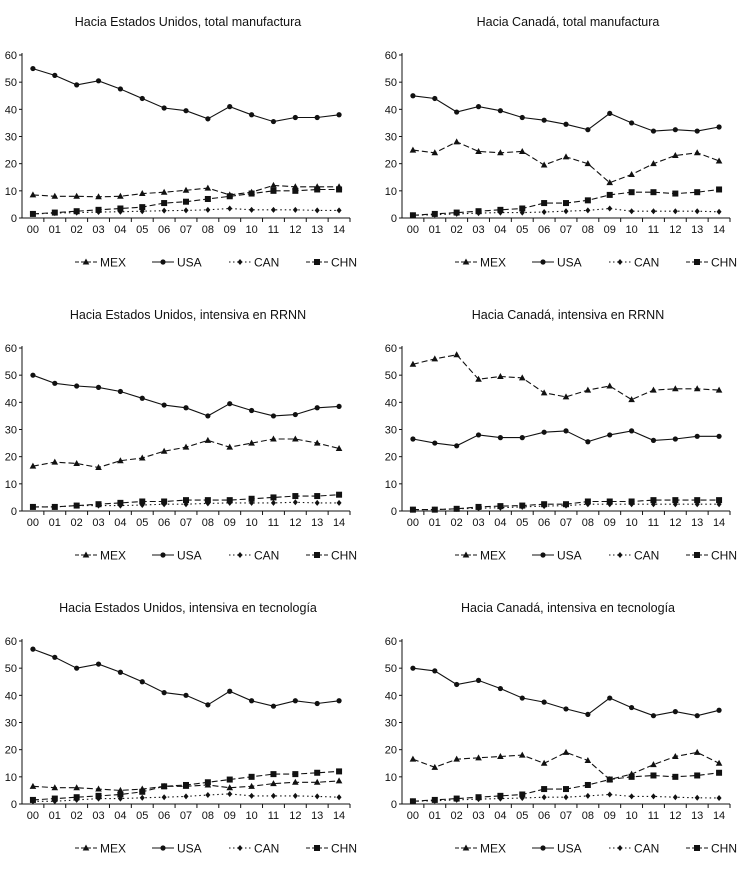 This screenshot has width=755, height=872. I want to click on series-mex, so click(186, 453).